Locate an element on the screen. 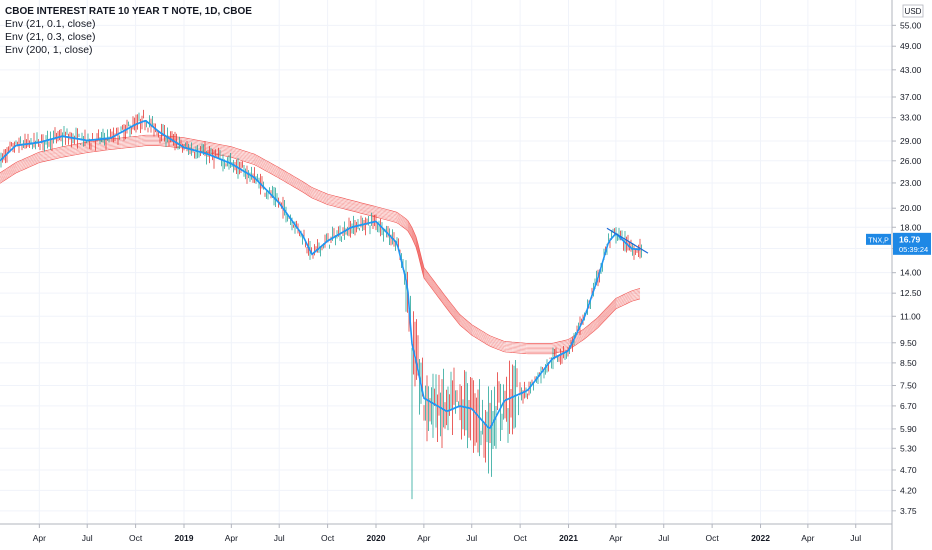 The image size is (932, 550). last-price-box is located at coordinates (912, 243).